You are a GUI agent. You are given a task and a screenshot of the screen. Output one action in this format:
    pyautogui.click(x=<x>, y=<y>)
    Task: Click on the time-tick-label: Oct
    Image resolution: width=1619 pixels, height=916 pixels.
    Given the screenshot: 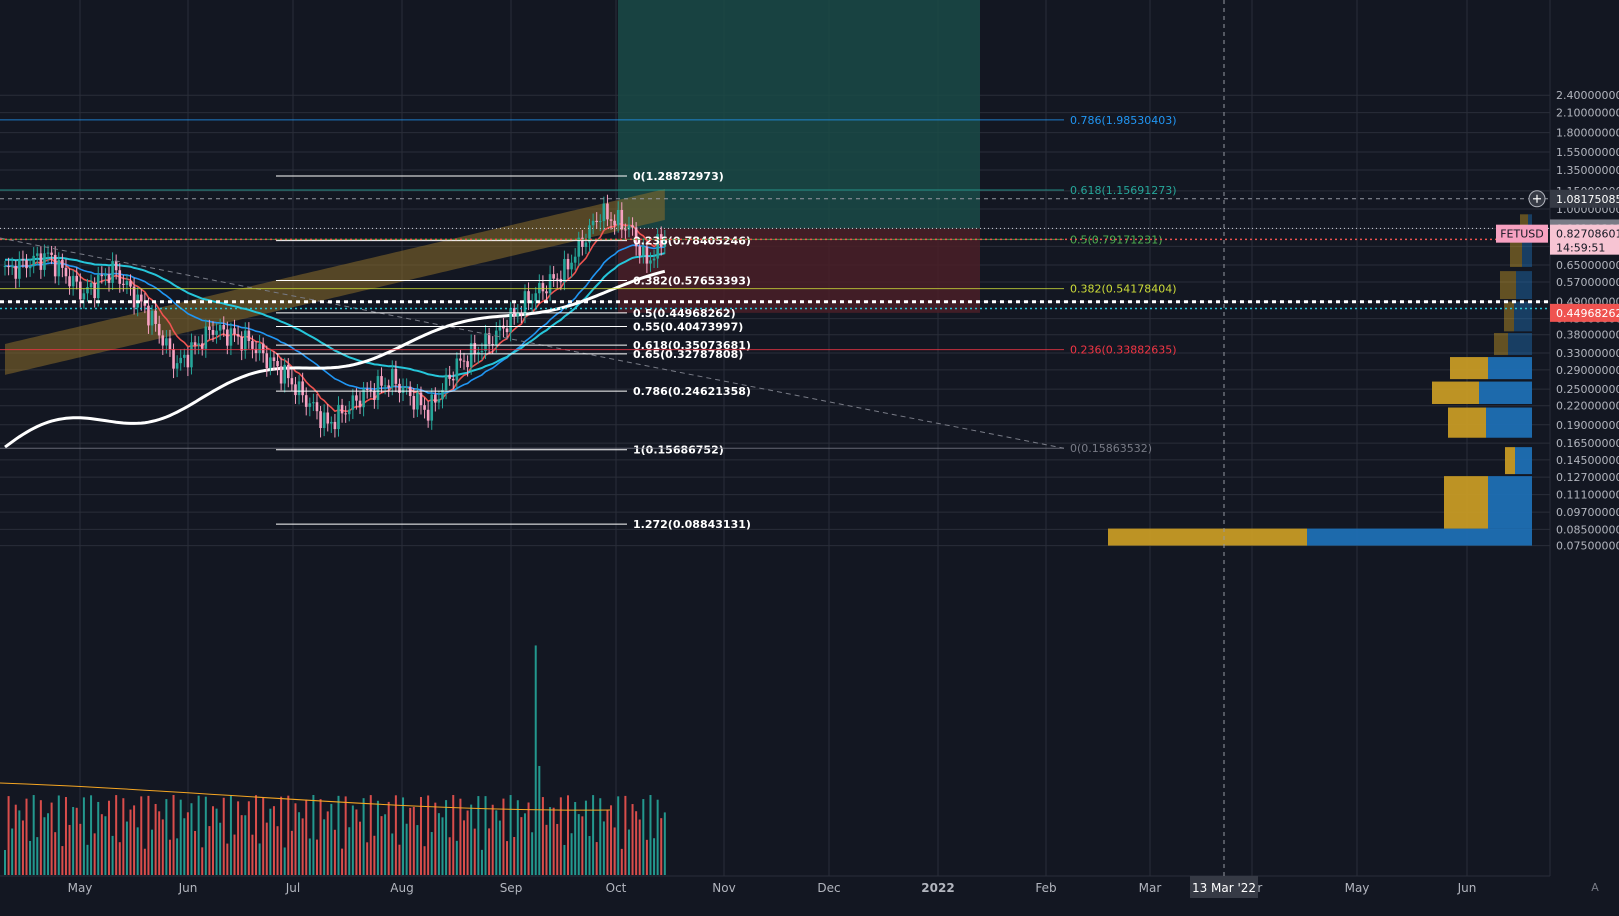 What is the action you would take?
    pyautogui.click(x=616, y=888)
    